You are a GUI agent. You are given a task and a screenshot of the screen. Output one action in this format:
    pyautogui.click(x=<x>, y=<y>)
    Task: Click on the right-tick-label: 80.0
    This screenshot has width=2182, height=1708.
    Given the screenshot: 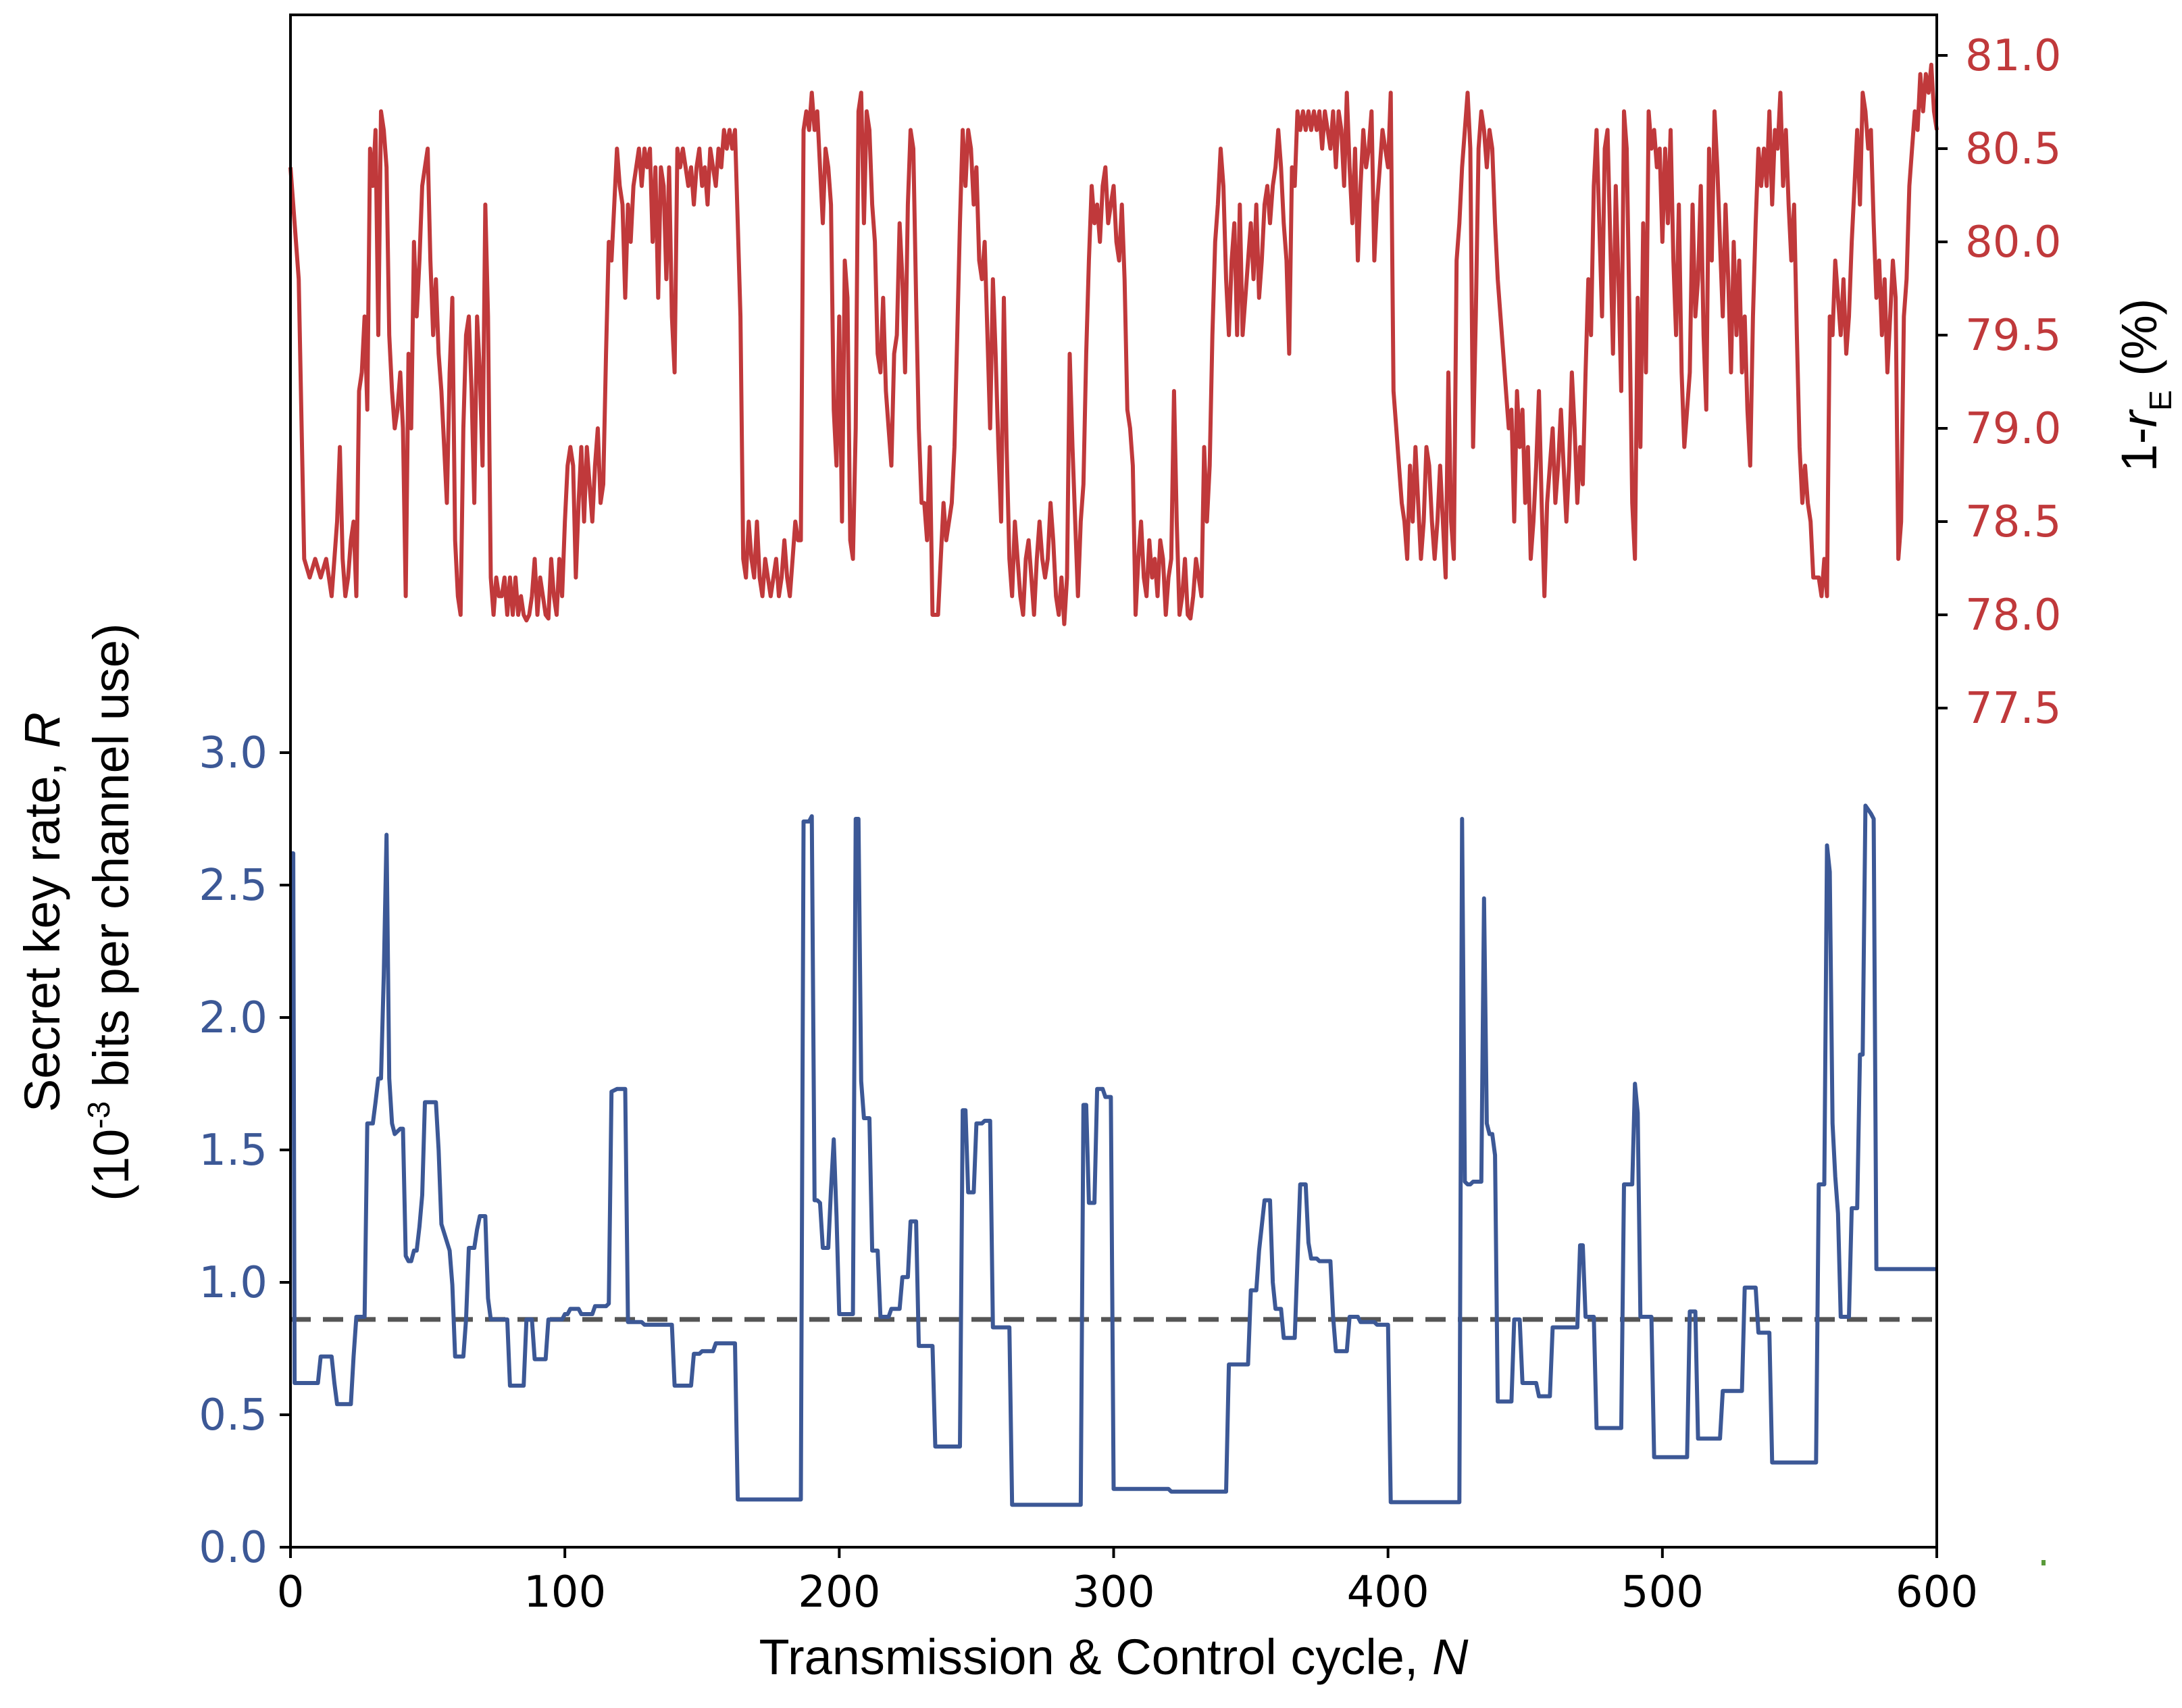 What is the action you would take?
    pyautogui.click(x=2013, y=243)
    